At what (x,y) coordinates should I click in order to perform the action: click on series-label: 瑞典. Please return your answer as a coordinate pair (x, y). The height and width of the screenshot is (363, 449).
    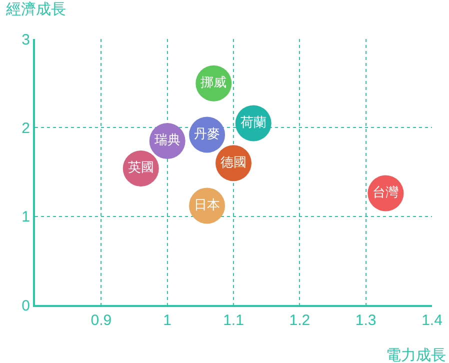
    Looking at the image, I should click on (167, 140).